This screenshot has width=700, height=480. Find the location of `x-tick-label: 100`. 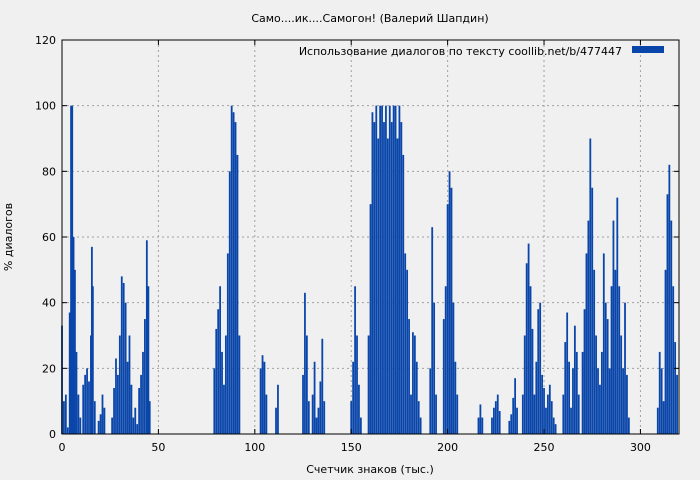

x-tick-label: 100 is located at coordinates (254, 447).